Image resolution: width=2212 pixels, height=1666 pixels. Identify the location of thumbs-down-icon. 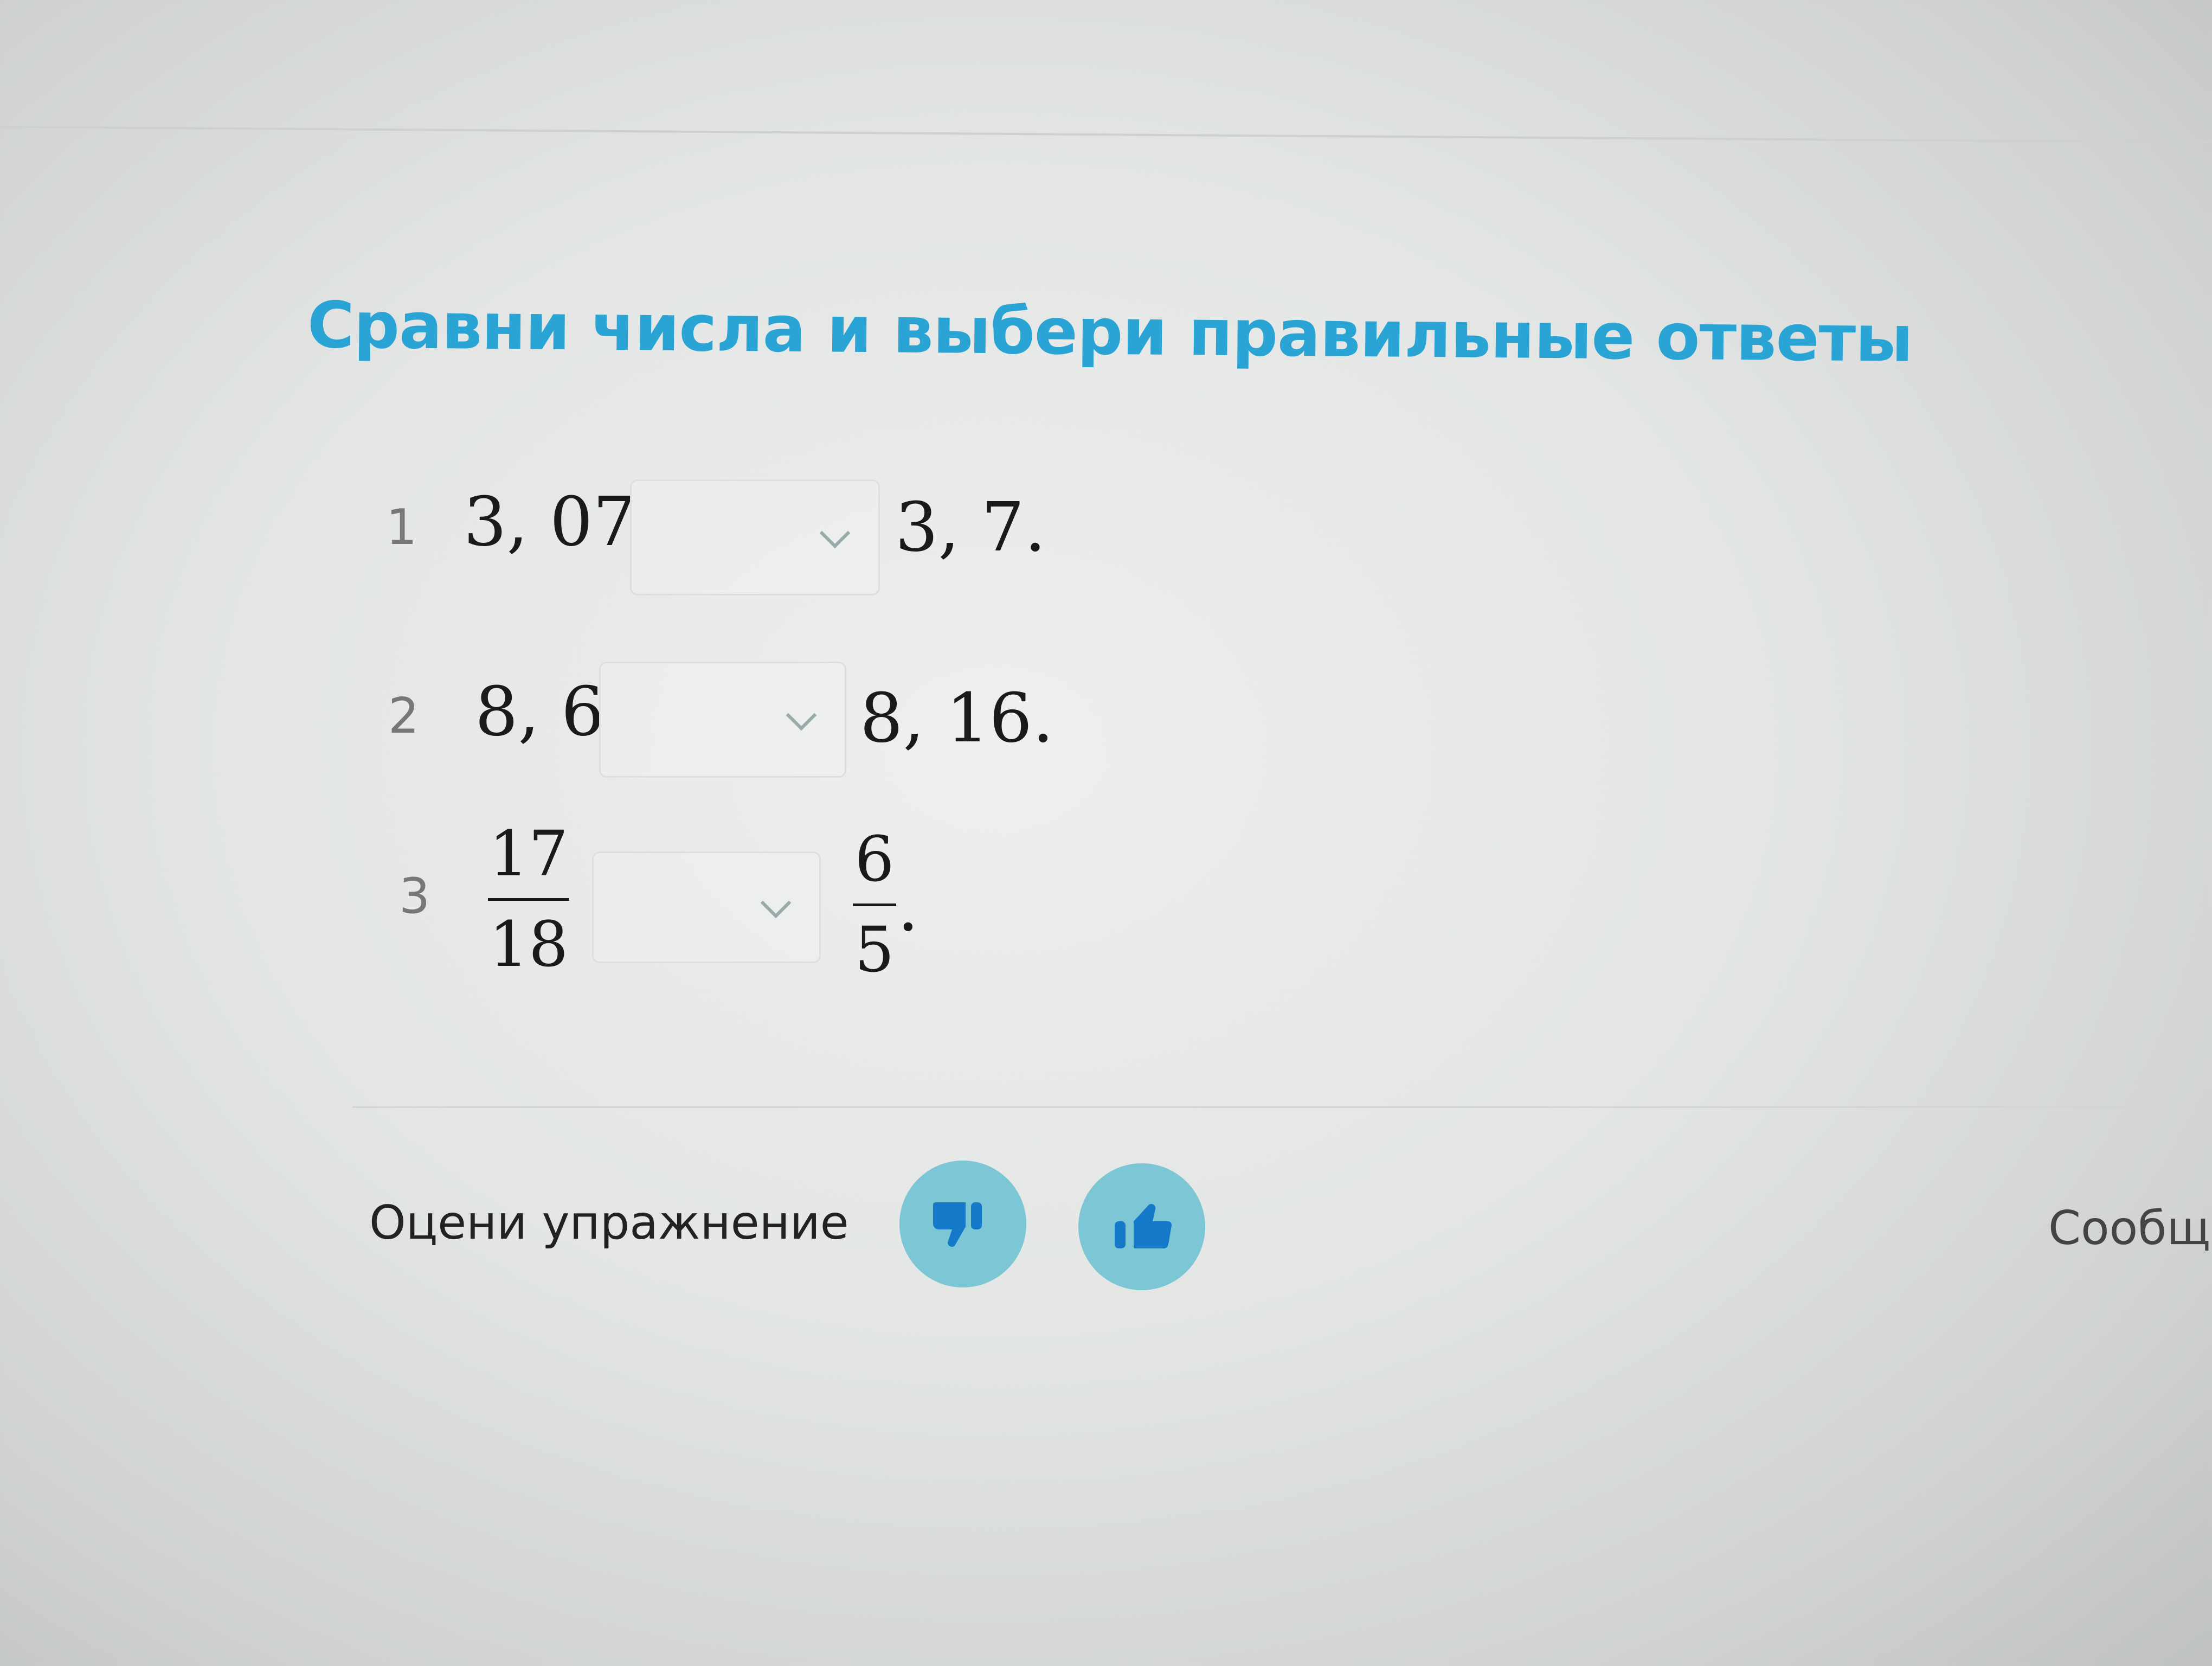
(957, 1224).